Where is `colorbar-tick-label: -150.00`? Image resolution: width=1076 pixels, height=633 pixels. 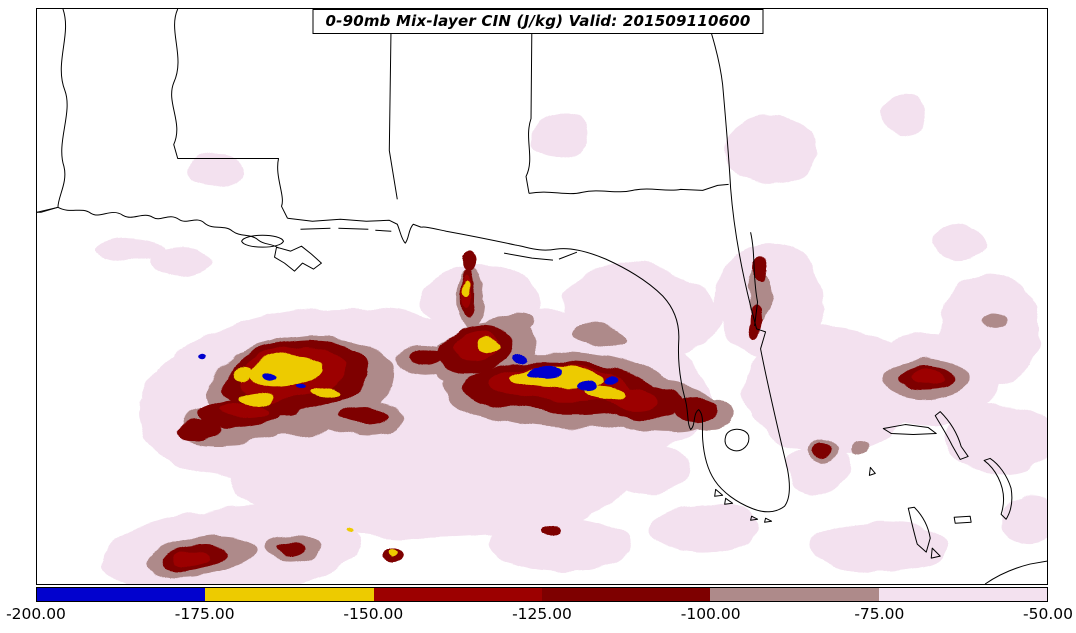 colorbar-tick-label: -150.00 is located at coordinates (373, 614).